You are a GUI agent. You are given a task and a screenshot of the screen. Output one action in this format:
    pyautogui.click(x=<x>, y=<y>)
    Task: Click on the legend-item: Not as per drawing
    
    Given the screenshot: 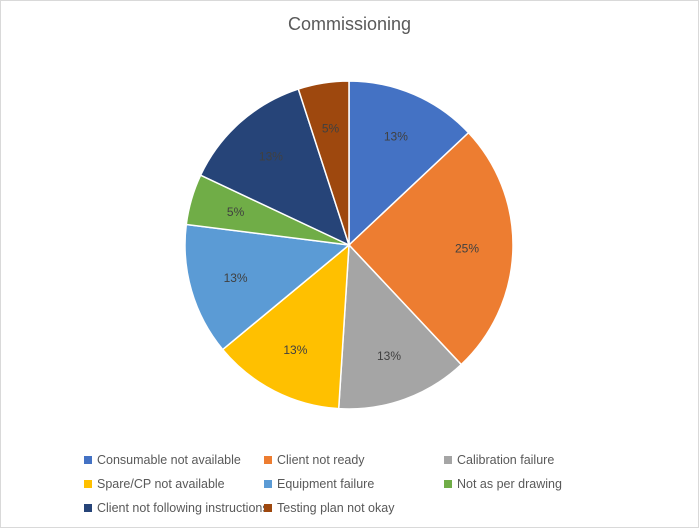 What is the action you would take?
    pyautogui.click(x=503, y=484)
    